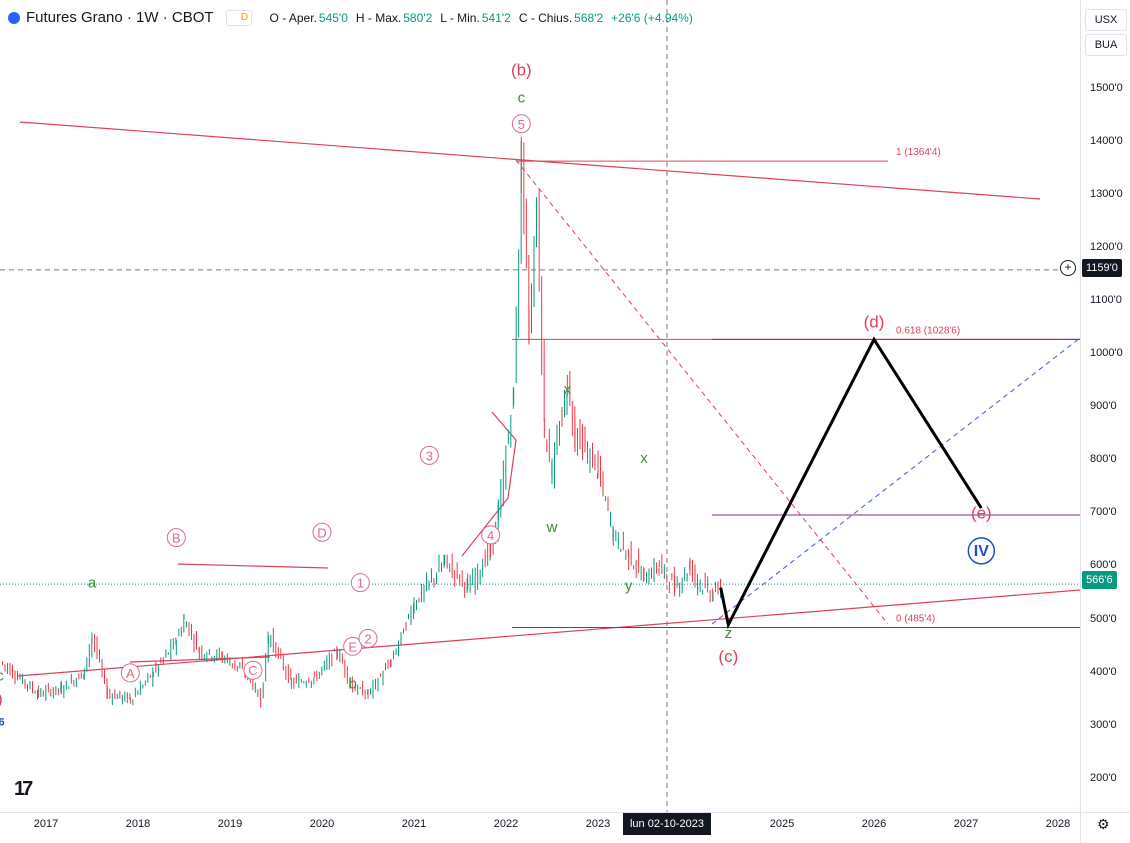  I want to click on low-value: 541'2, so click(496, 17).